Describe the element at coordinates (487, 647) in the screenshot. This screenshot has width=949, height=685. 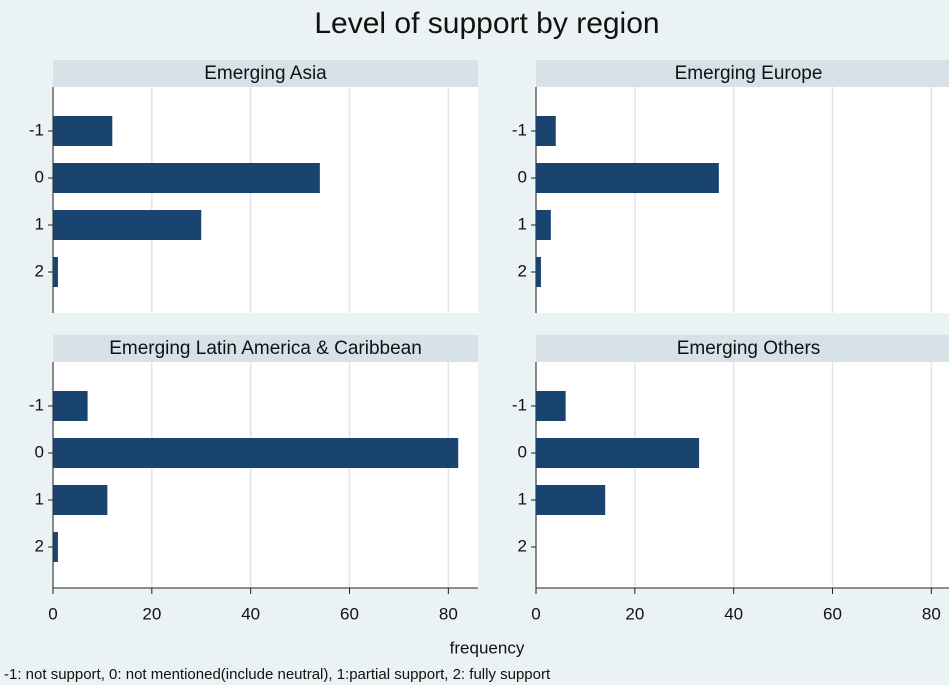
I see `x-axis-label: frequency` at that location.